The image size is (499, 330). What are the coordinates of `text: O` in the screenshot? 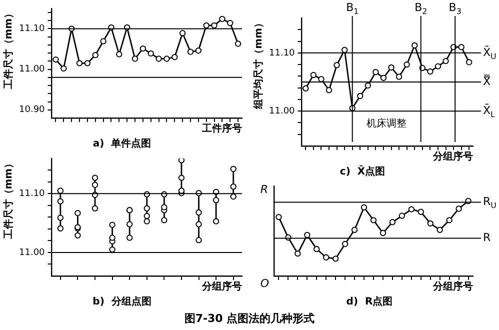 It's located at (265, 283).